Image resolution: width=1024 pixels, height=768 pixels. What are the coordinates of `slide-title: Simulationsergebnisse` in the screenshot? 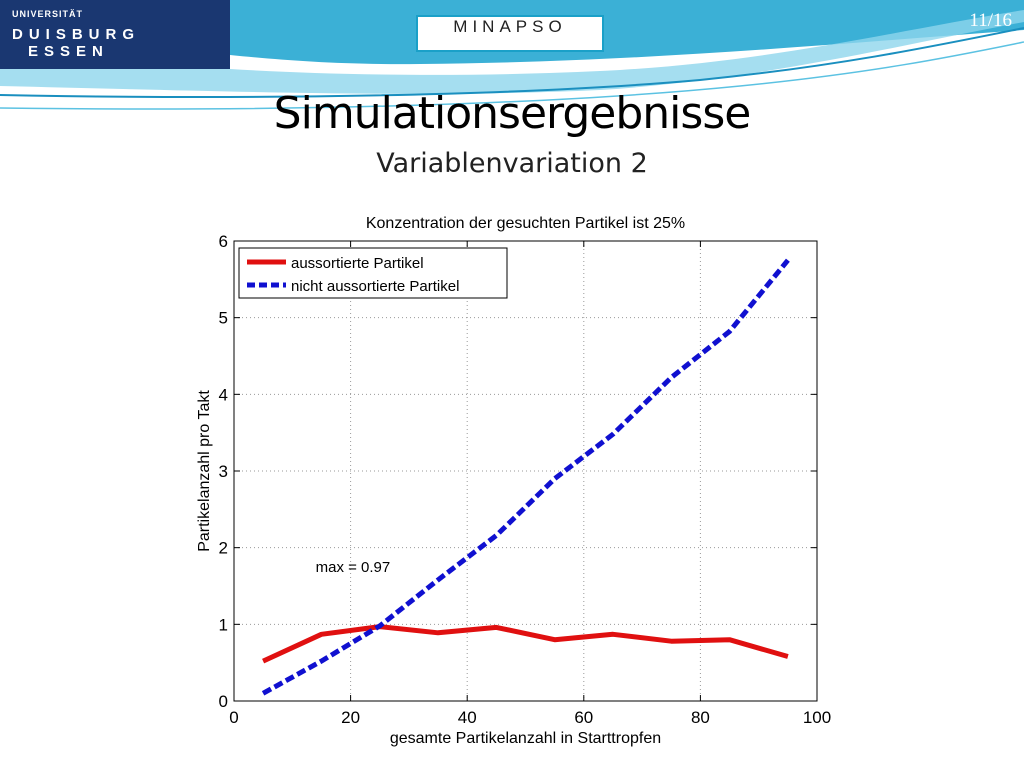 It's located at (512, 113).